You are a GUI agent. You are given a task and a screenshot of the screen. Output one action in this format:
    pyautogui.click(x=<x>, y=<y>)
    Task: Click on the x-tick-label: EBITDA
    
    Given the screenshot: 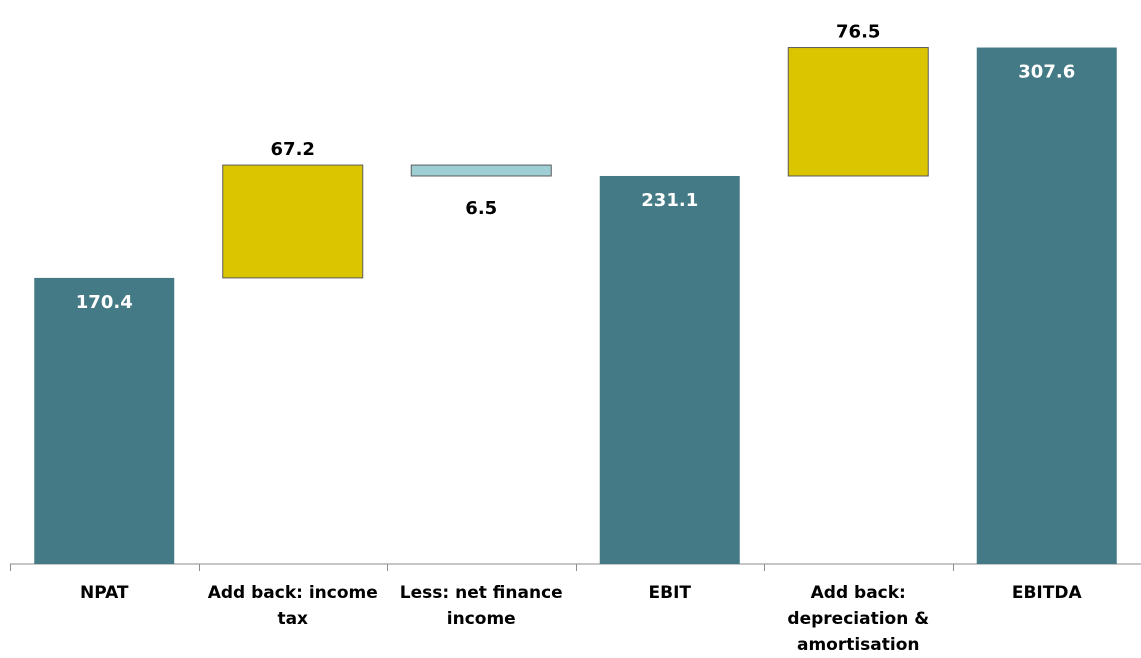 What is the action you would take?
    pyautogui.click(x=1046, y=593)
    